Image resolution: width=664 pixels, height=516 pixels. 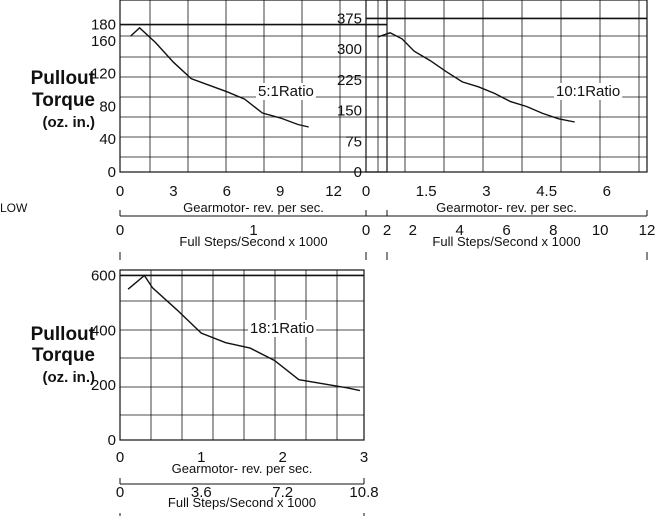 What do you see at coordinates (426, 191) in the screenshot?
I see `x-tick-label: 1.5` at bounding box center [426, 191].